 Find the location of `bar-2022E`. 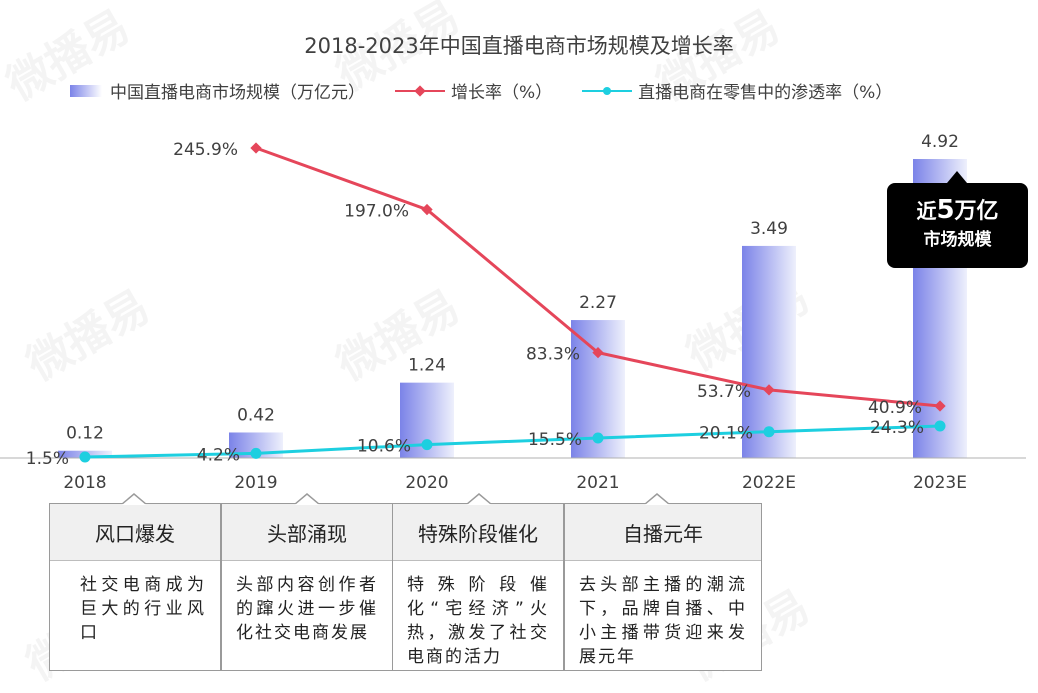

bar-2022E is located at coordinates (769, 351).